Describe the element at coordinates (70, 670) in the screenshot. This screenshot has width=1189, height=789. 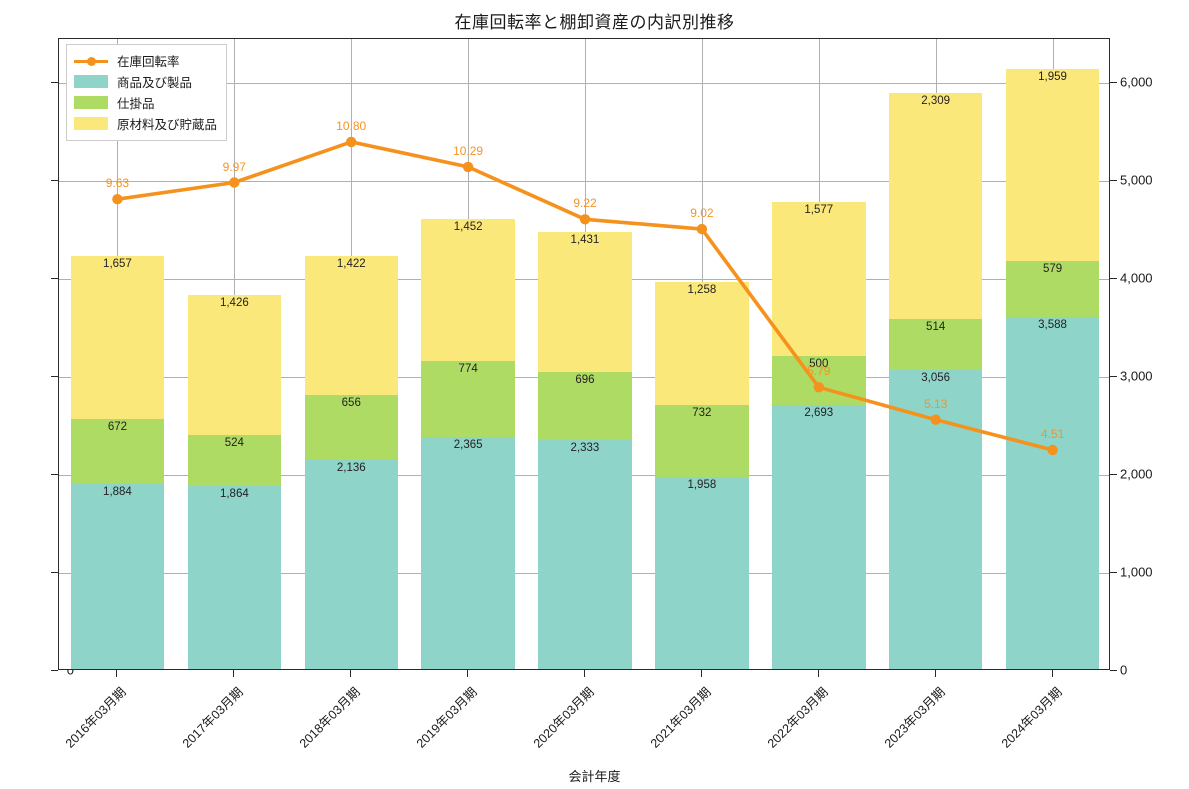
I see `y-tick-label-primary: 0` at that location.